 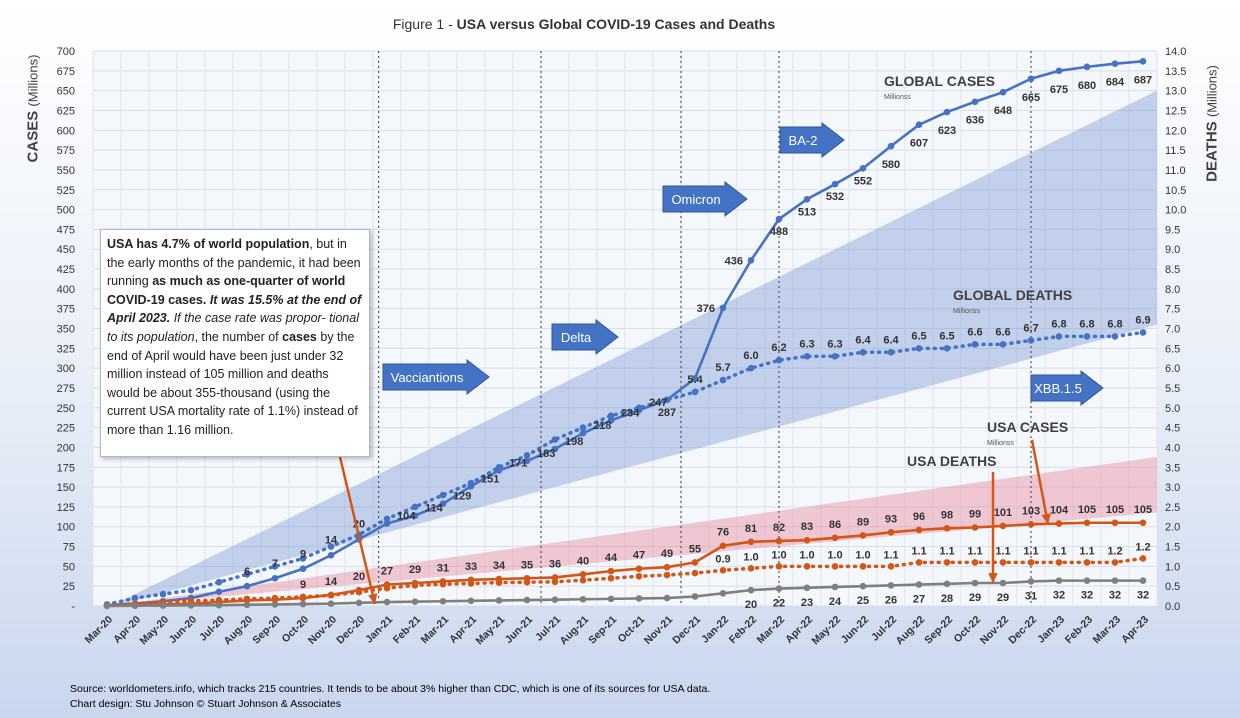 What do you see at coordinates (208, 244) in the screenshot?
I see `textbox-part: USA has 4.7% of world population` at bounding box center [208, 244].